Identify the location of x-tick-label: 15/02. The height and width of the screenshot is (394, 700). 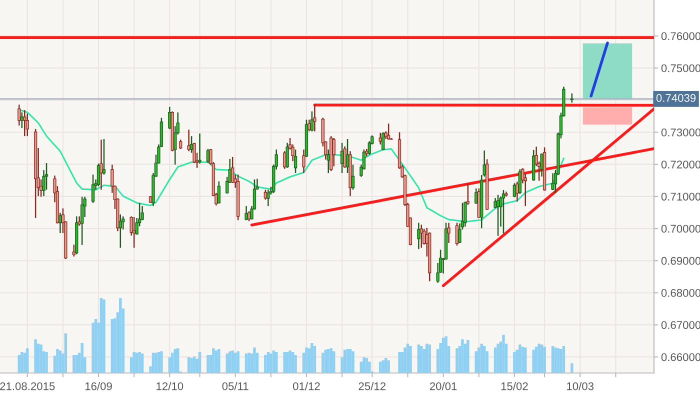
(514, 386).